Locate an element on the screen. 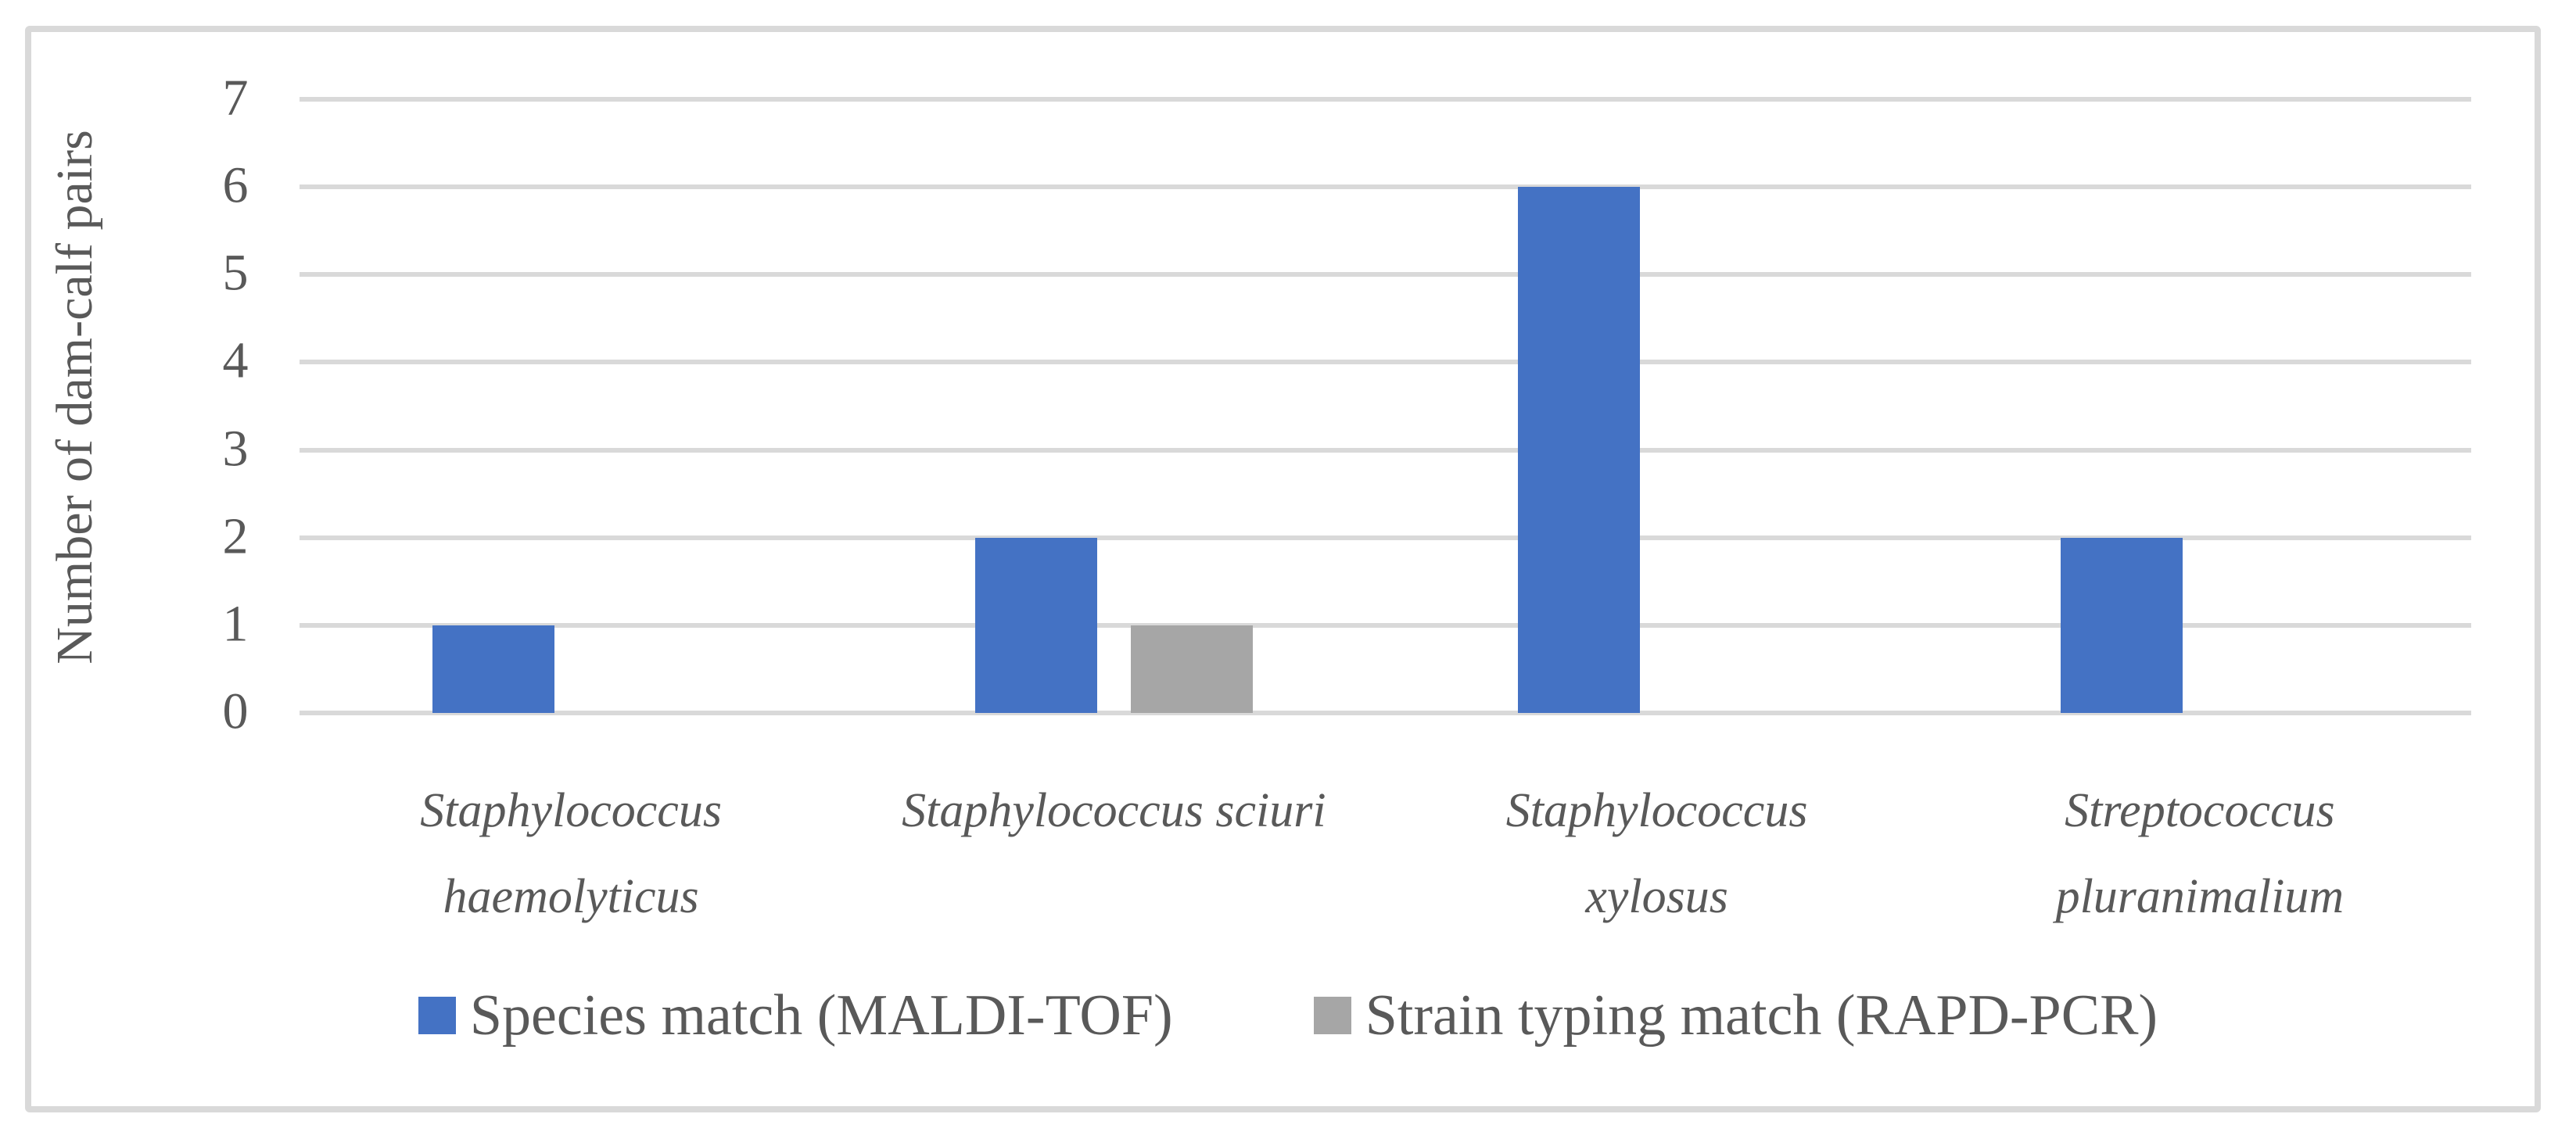 The width and height of the screenshot is (2576, 1139). legend-item: Species match (MALDI-TOF) is located at coordinates (795, 1015).